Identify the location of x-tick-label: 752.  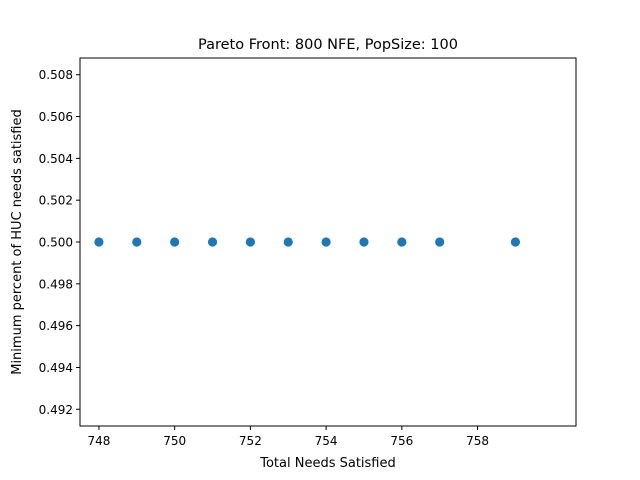
(250, 441).